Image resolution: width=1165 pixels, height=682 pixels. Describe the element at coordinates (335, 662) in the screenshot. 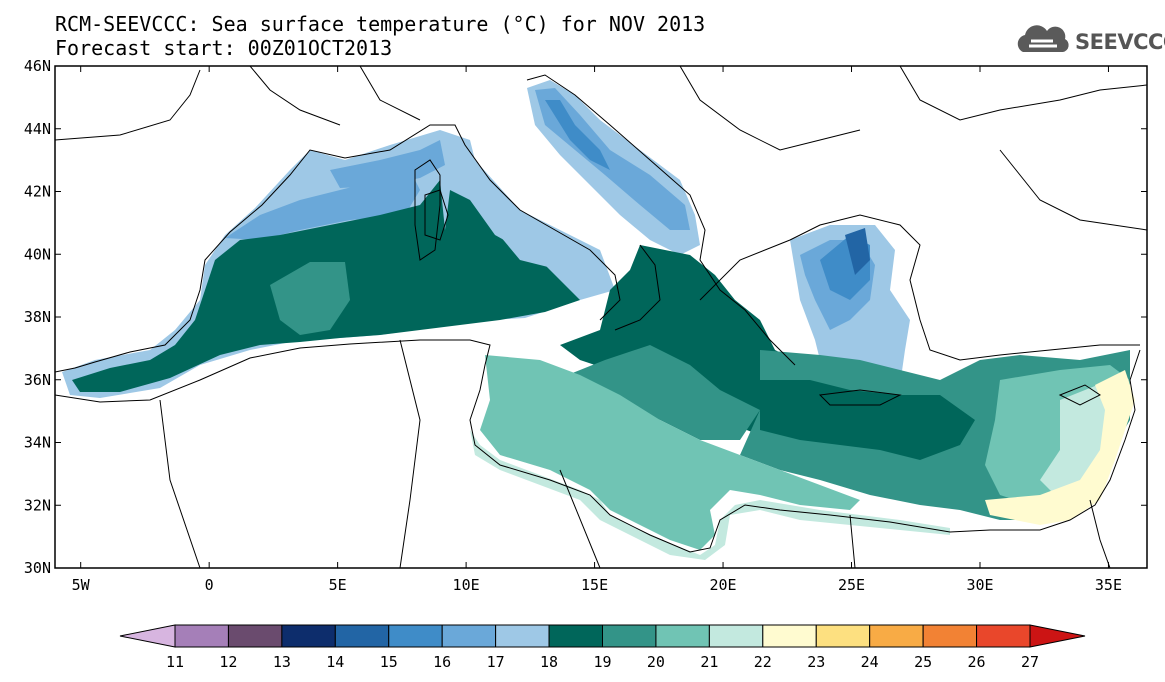

I see `colorbar-label: 14` at that location.